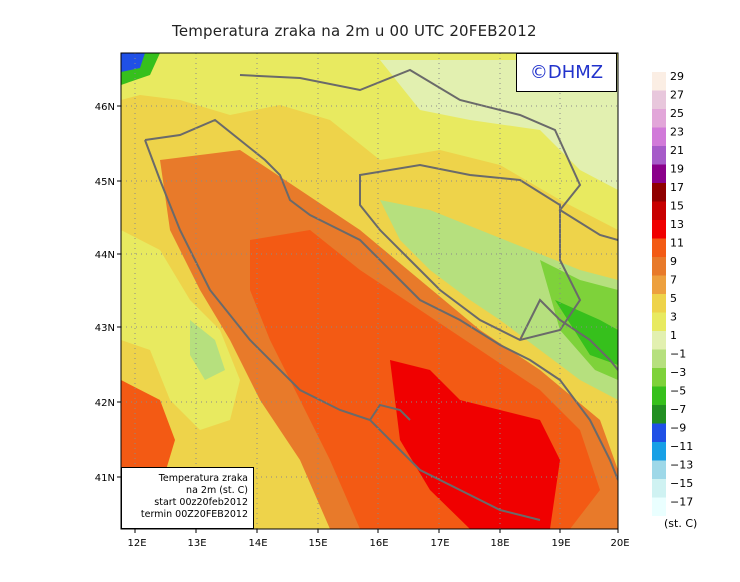  What do you see at coordinates (378, 543) in the screenshot?
I see `lon-label-16e: 16E` at bounding box center [378, 543].